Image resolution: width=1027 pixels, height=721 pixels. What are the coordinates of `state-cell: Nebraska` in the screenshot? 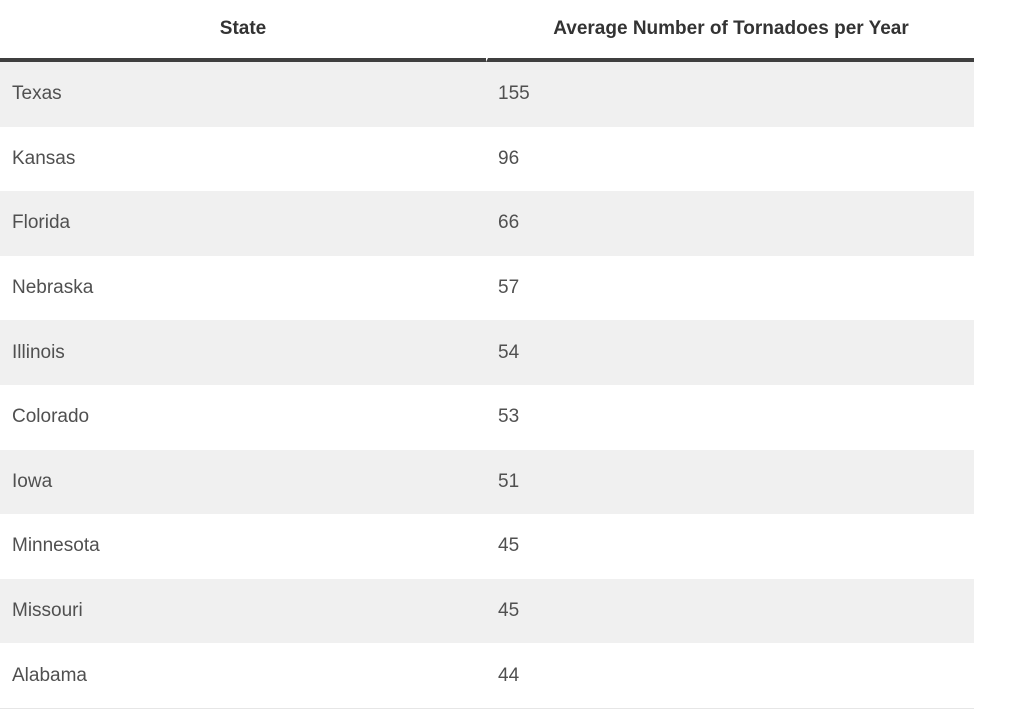 It's located at (243, 288).